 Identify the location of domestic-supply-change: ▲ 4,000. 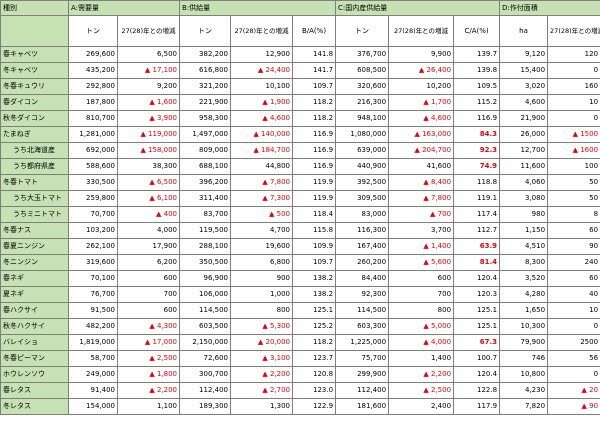
(421, 342).